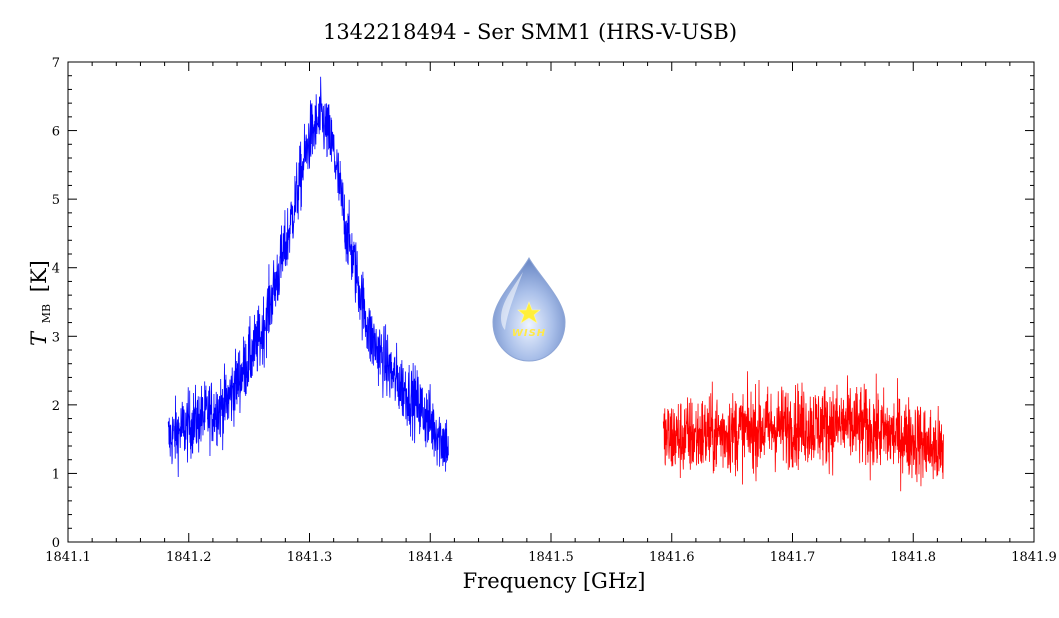 The image size is (1059, 618). Describe the element at coordinates (793, 557) in the screenshot. I see `x-tick-label: 1841.7` at that location.